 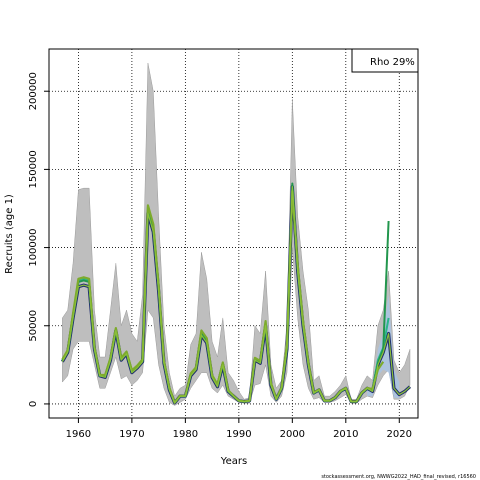 What do you see at coordinates (33, 404) in the screenshot?
I see `y-tick-label: 0` at bounding box center [33, 404].